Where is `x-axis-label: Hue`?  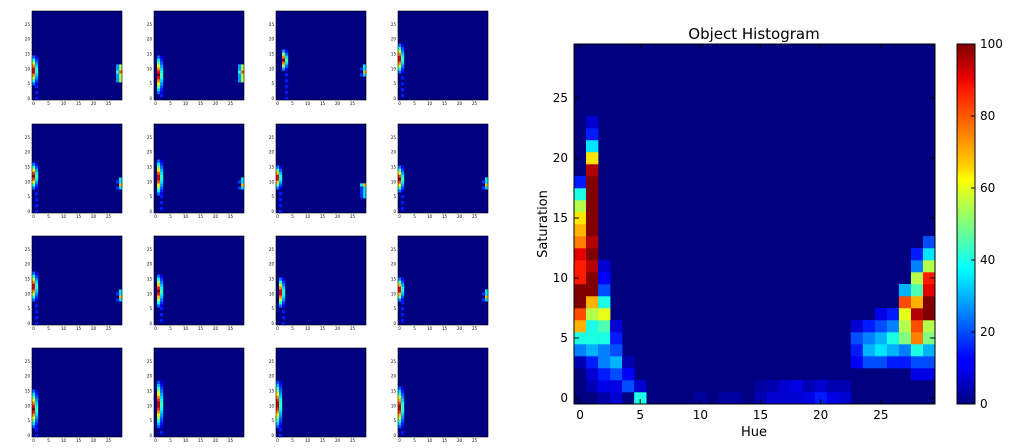
x-axis-label: Hue is located at coordinates (754, 432).